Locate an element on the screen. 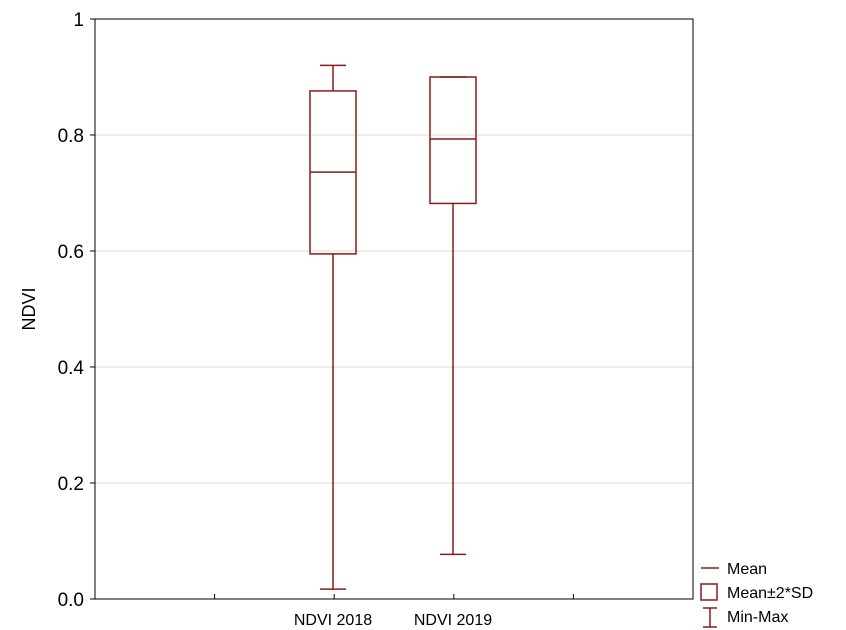 The image size is (846, 630). y-axis-label: NDVI is located at coordinates (29, 308).